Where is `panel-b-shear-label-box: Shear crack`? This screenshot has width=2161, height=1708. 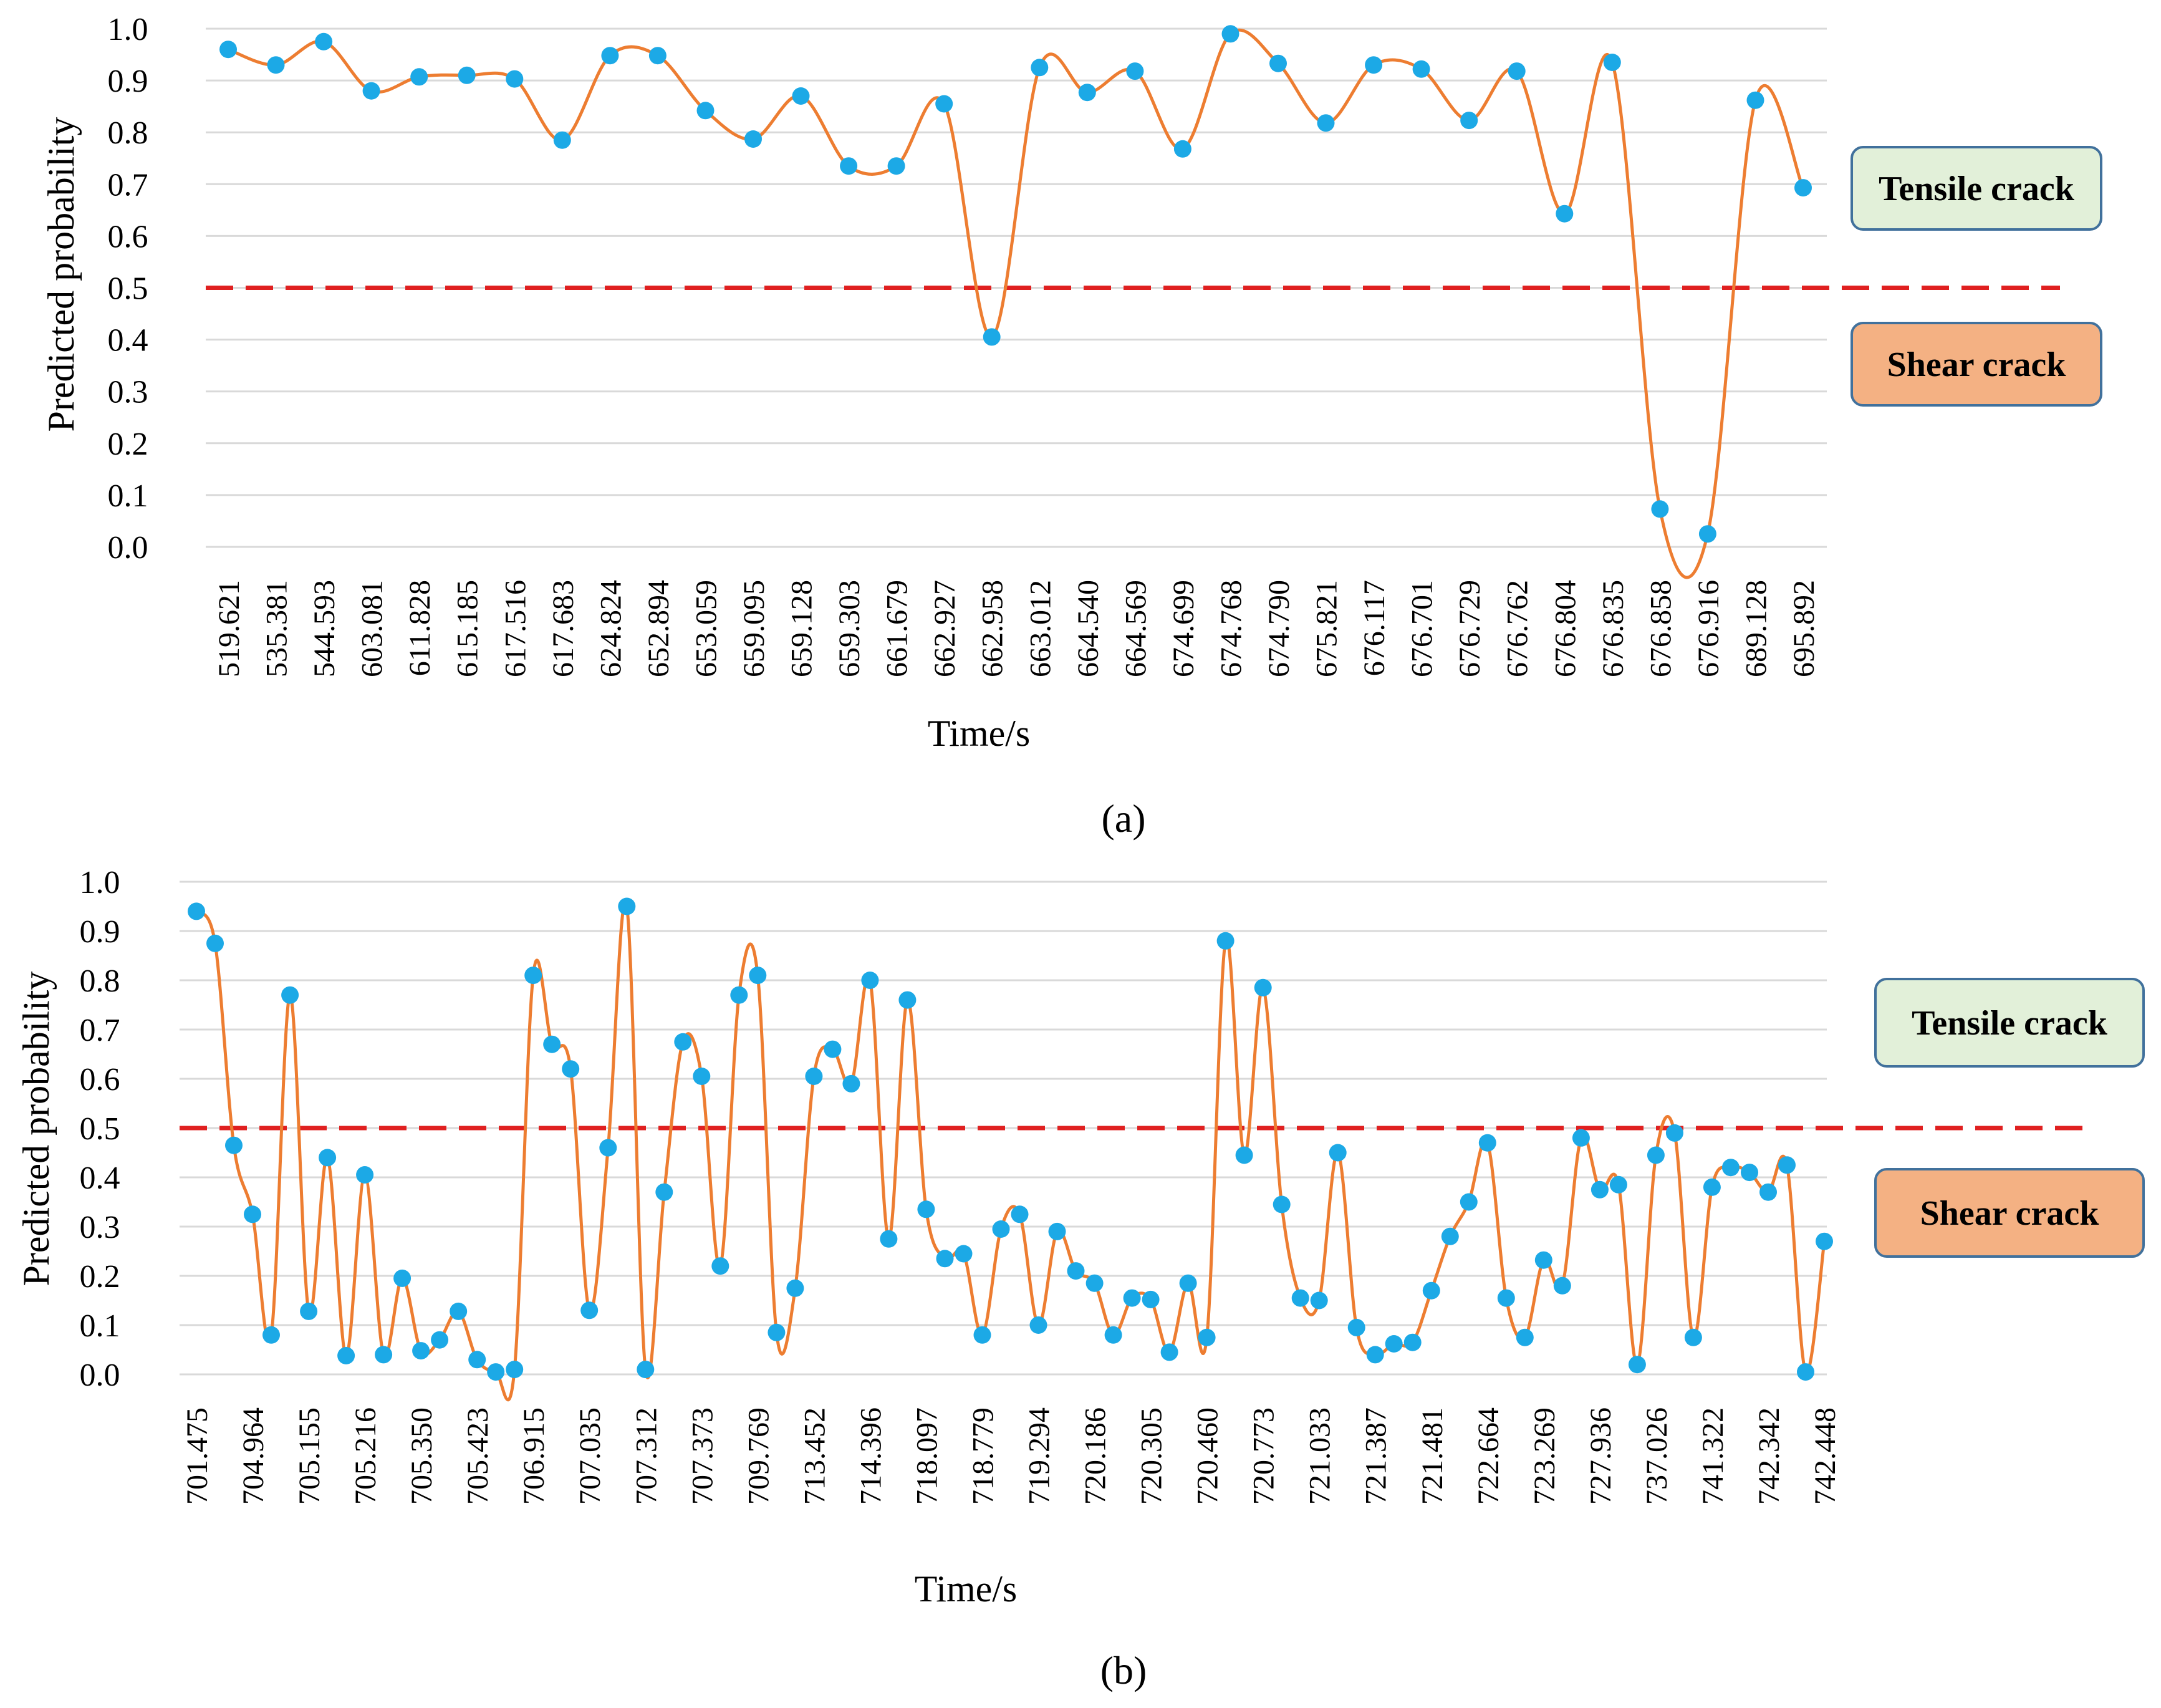
panel-b-shear-label-box: Shear crack is located at coordinates (2009, 1213).